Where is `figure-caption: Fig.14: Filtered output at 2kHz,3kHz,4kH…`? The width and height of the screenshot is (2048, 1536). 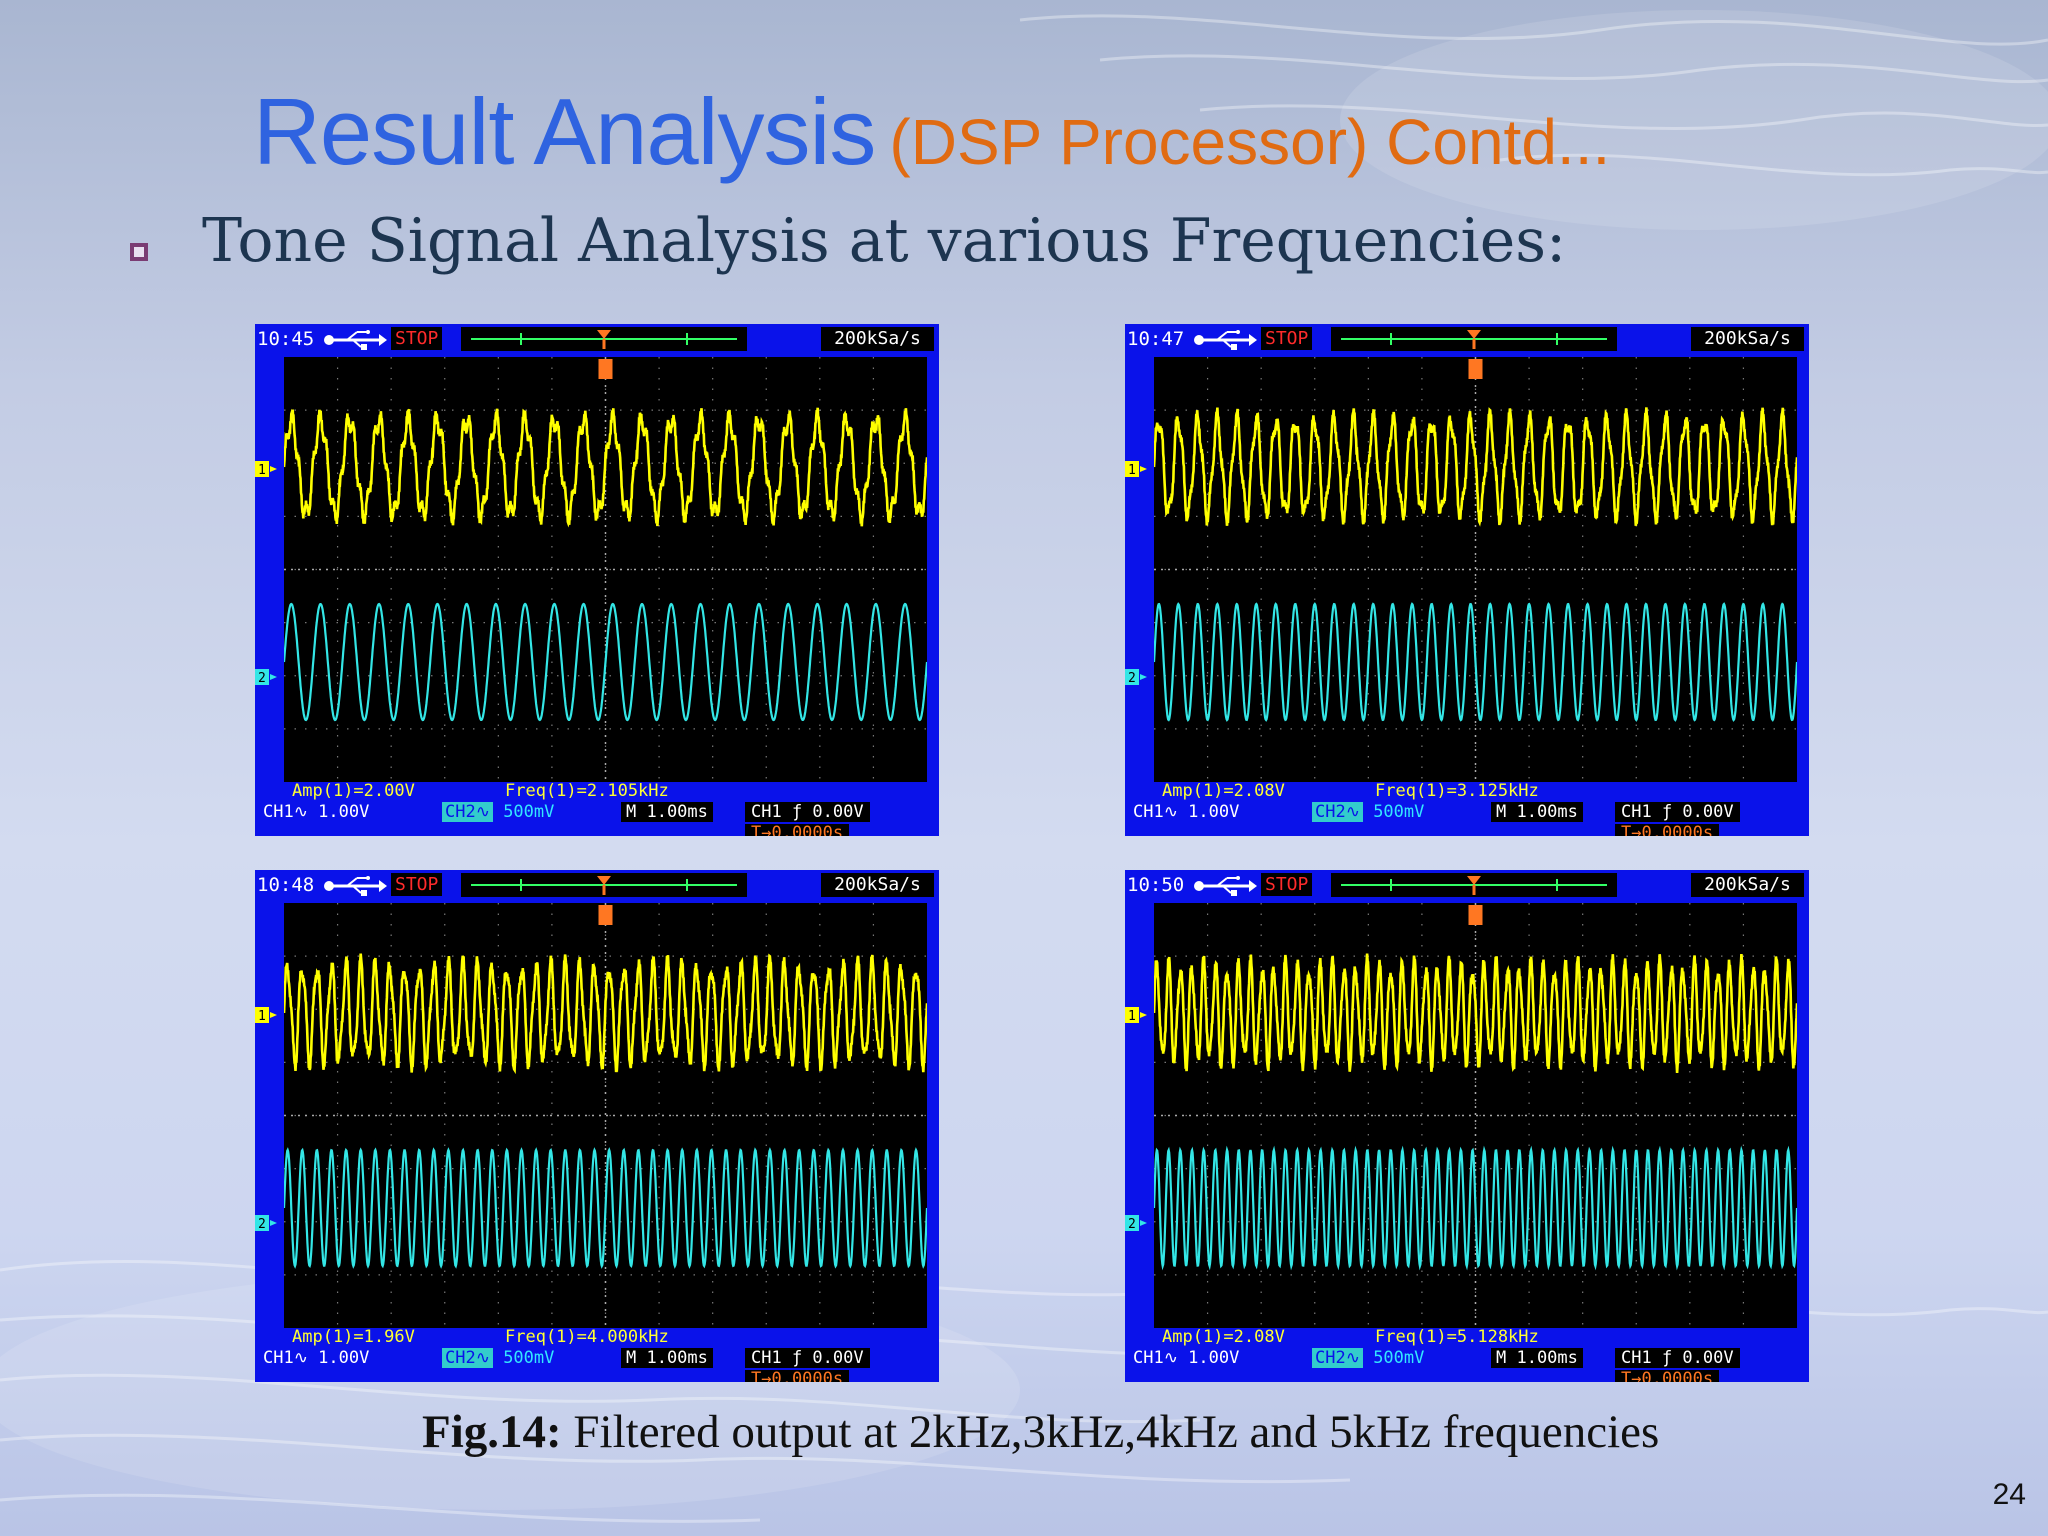 figure-caption: Fig.14: Filtered output at 2kHz,3kHz,4kH… is located at coordinates (1040, 1432).